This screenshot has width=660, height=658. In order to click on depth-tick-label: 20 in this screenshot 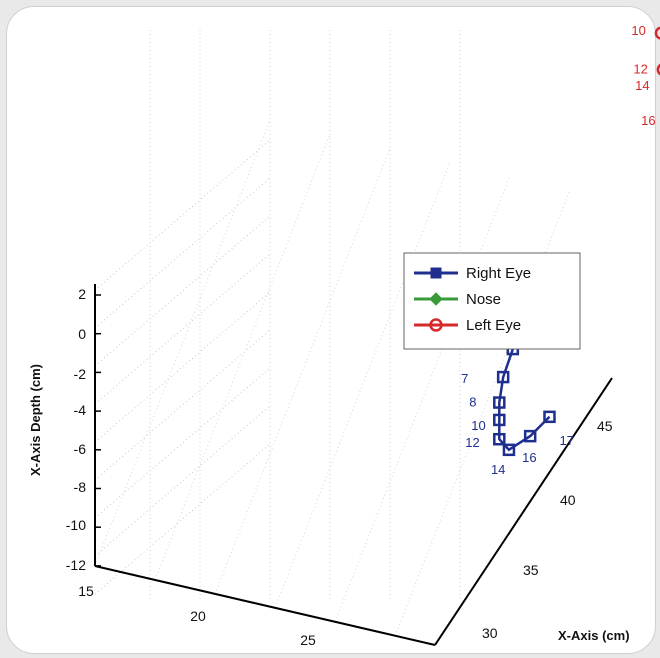, I will do `click(198, 616)`.